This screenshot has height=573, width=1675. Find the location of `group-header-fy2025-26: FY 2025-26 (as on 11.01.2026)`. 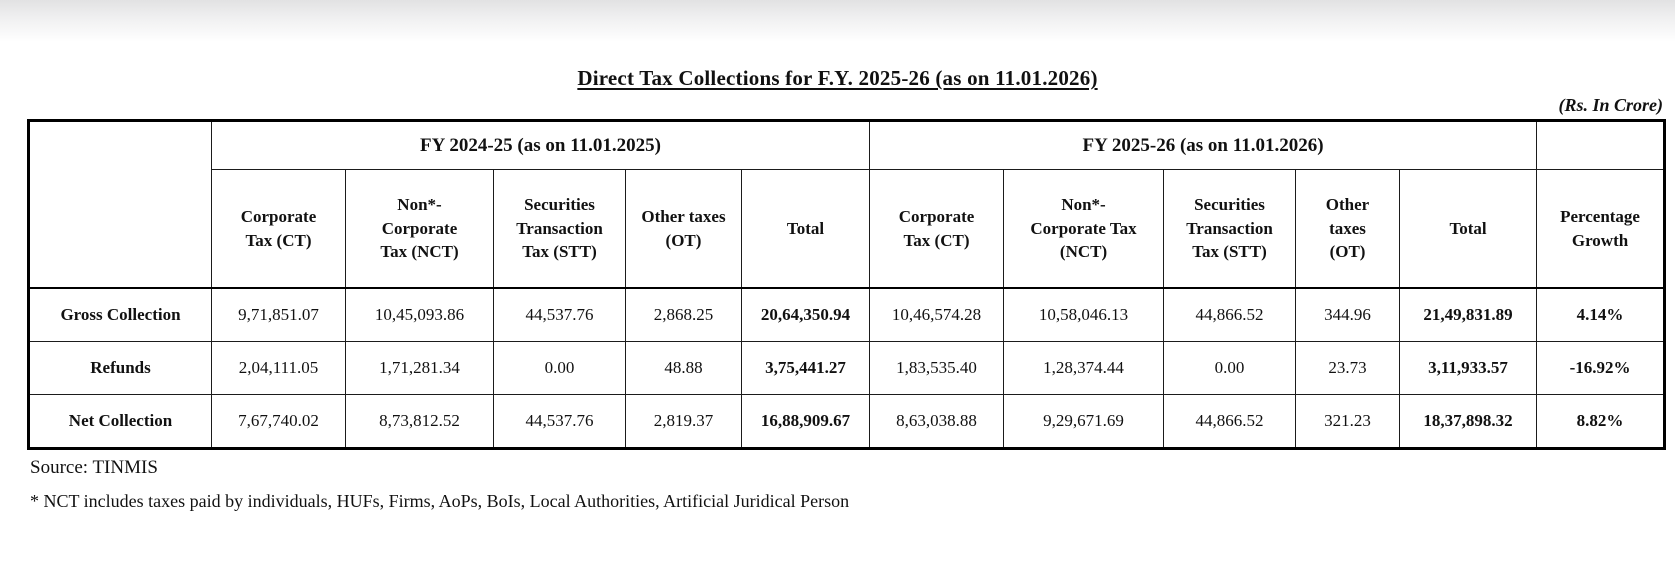

group-header-fy2025-26: FY 2025-26 (as on 11.01.2026) is located at coordinates (1203, 145).